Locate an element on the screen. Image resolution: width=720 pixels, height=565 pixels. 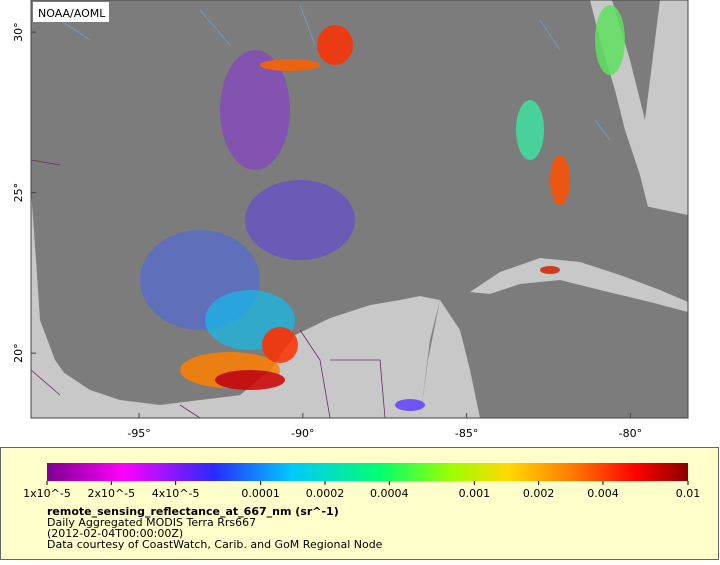
colorbar-tick-label: 0.002 is located at coordinates (539, 493).